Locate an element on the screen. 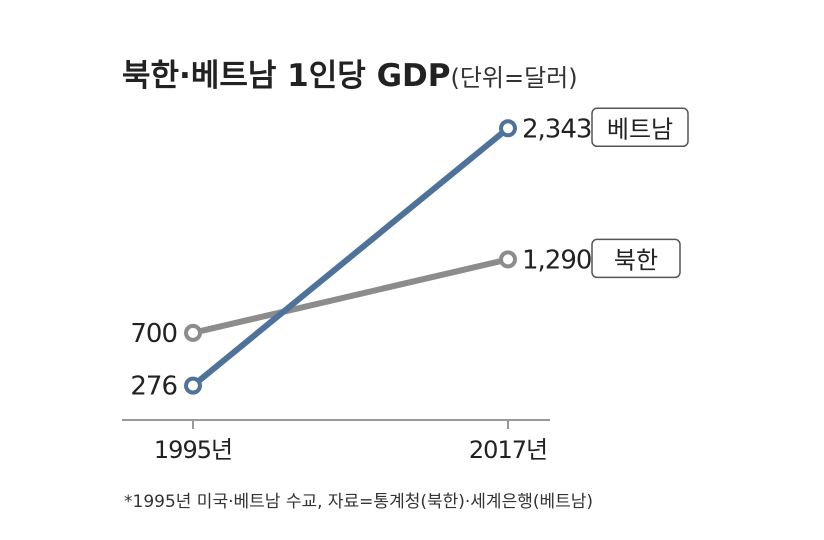 This screenshot has height=540, width=824. value-label: 2,343 is located at coordinates (556, 129).